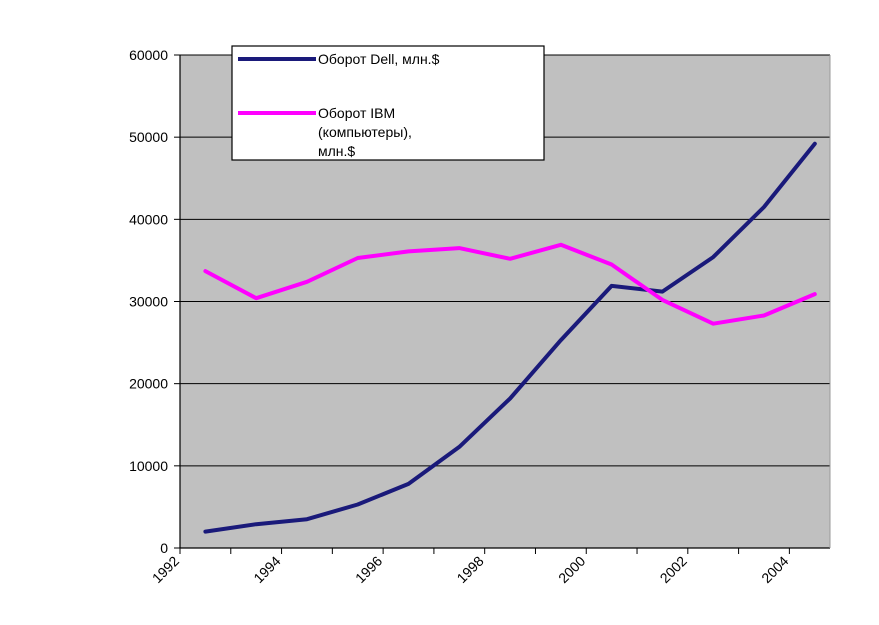 The image size is (879, 625). Describe the element at coordinates (164, 548) in the screenshot. I see `y-tick-label: 0` at that location.